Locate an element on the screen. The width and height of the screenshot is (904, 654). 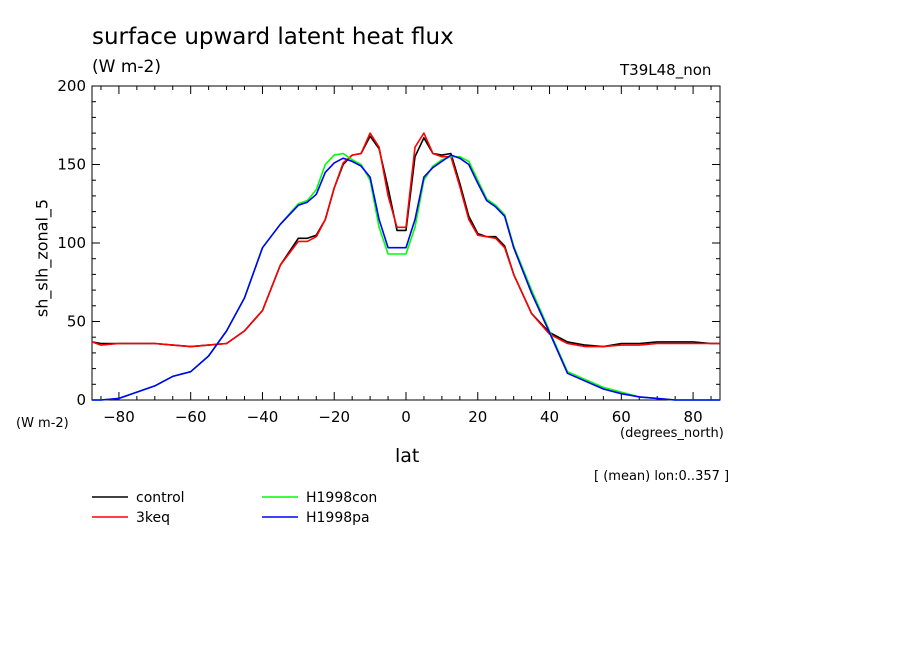
y-unit-label: (W m-2) is located at coordinates (42, 423).